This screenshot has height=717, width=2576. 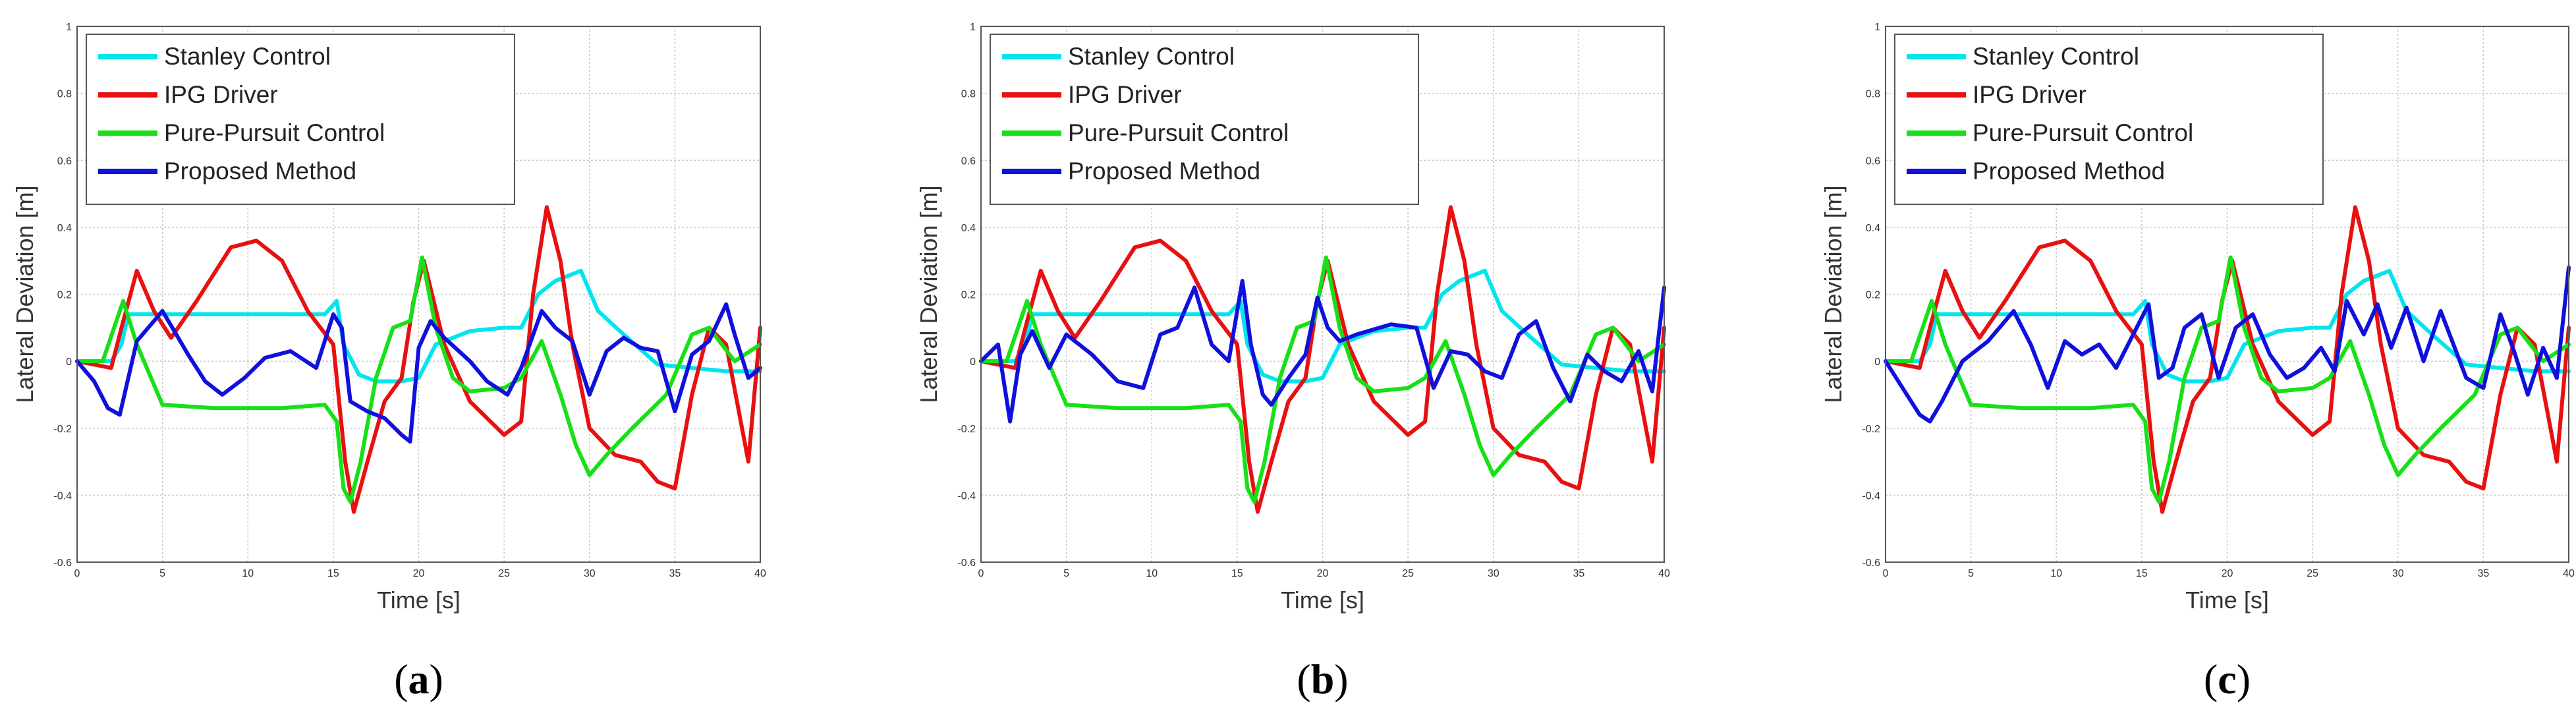 I want to click on panel-caption: (a), so click(x=418, y=680).